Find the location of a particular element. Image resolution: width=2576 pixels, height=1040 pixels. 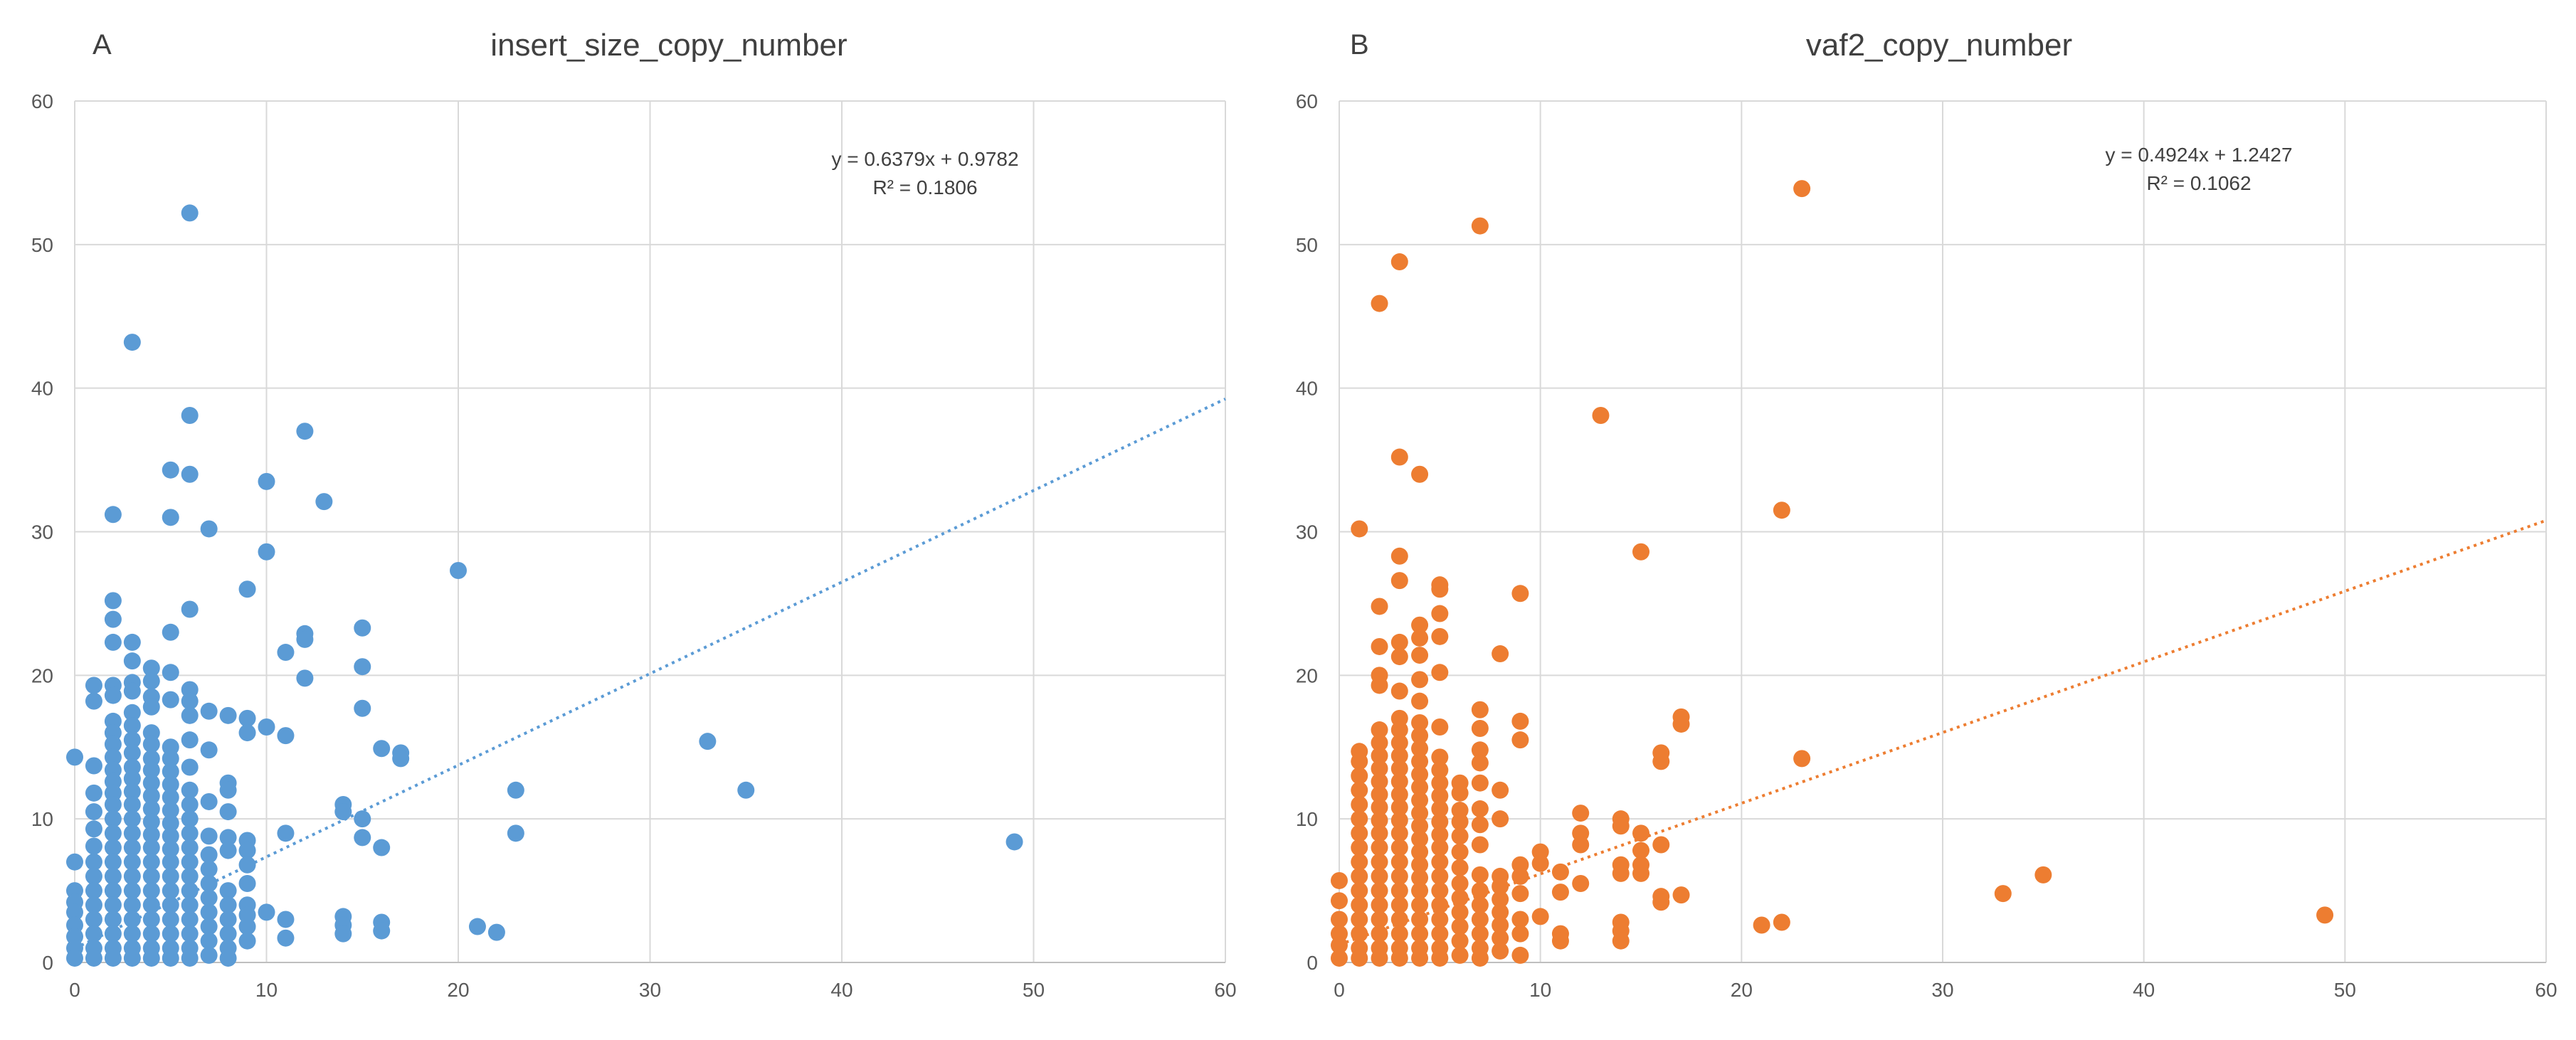

y-tick-label-a: 10 is located at coordinates (42, 819).